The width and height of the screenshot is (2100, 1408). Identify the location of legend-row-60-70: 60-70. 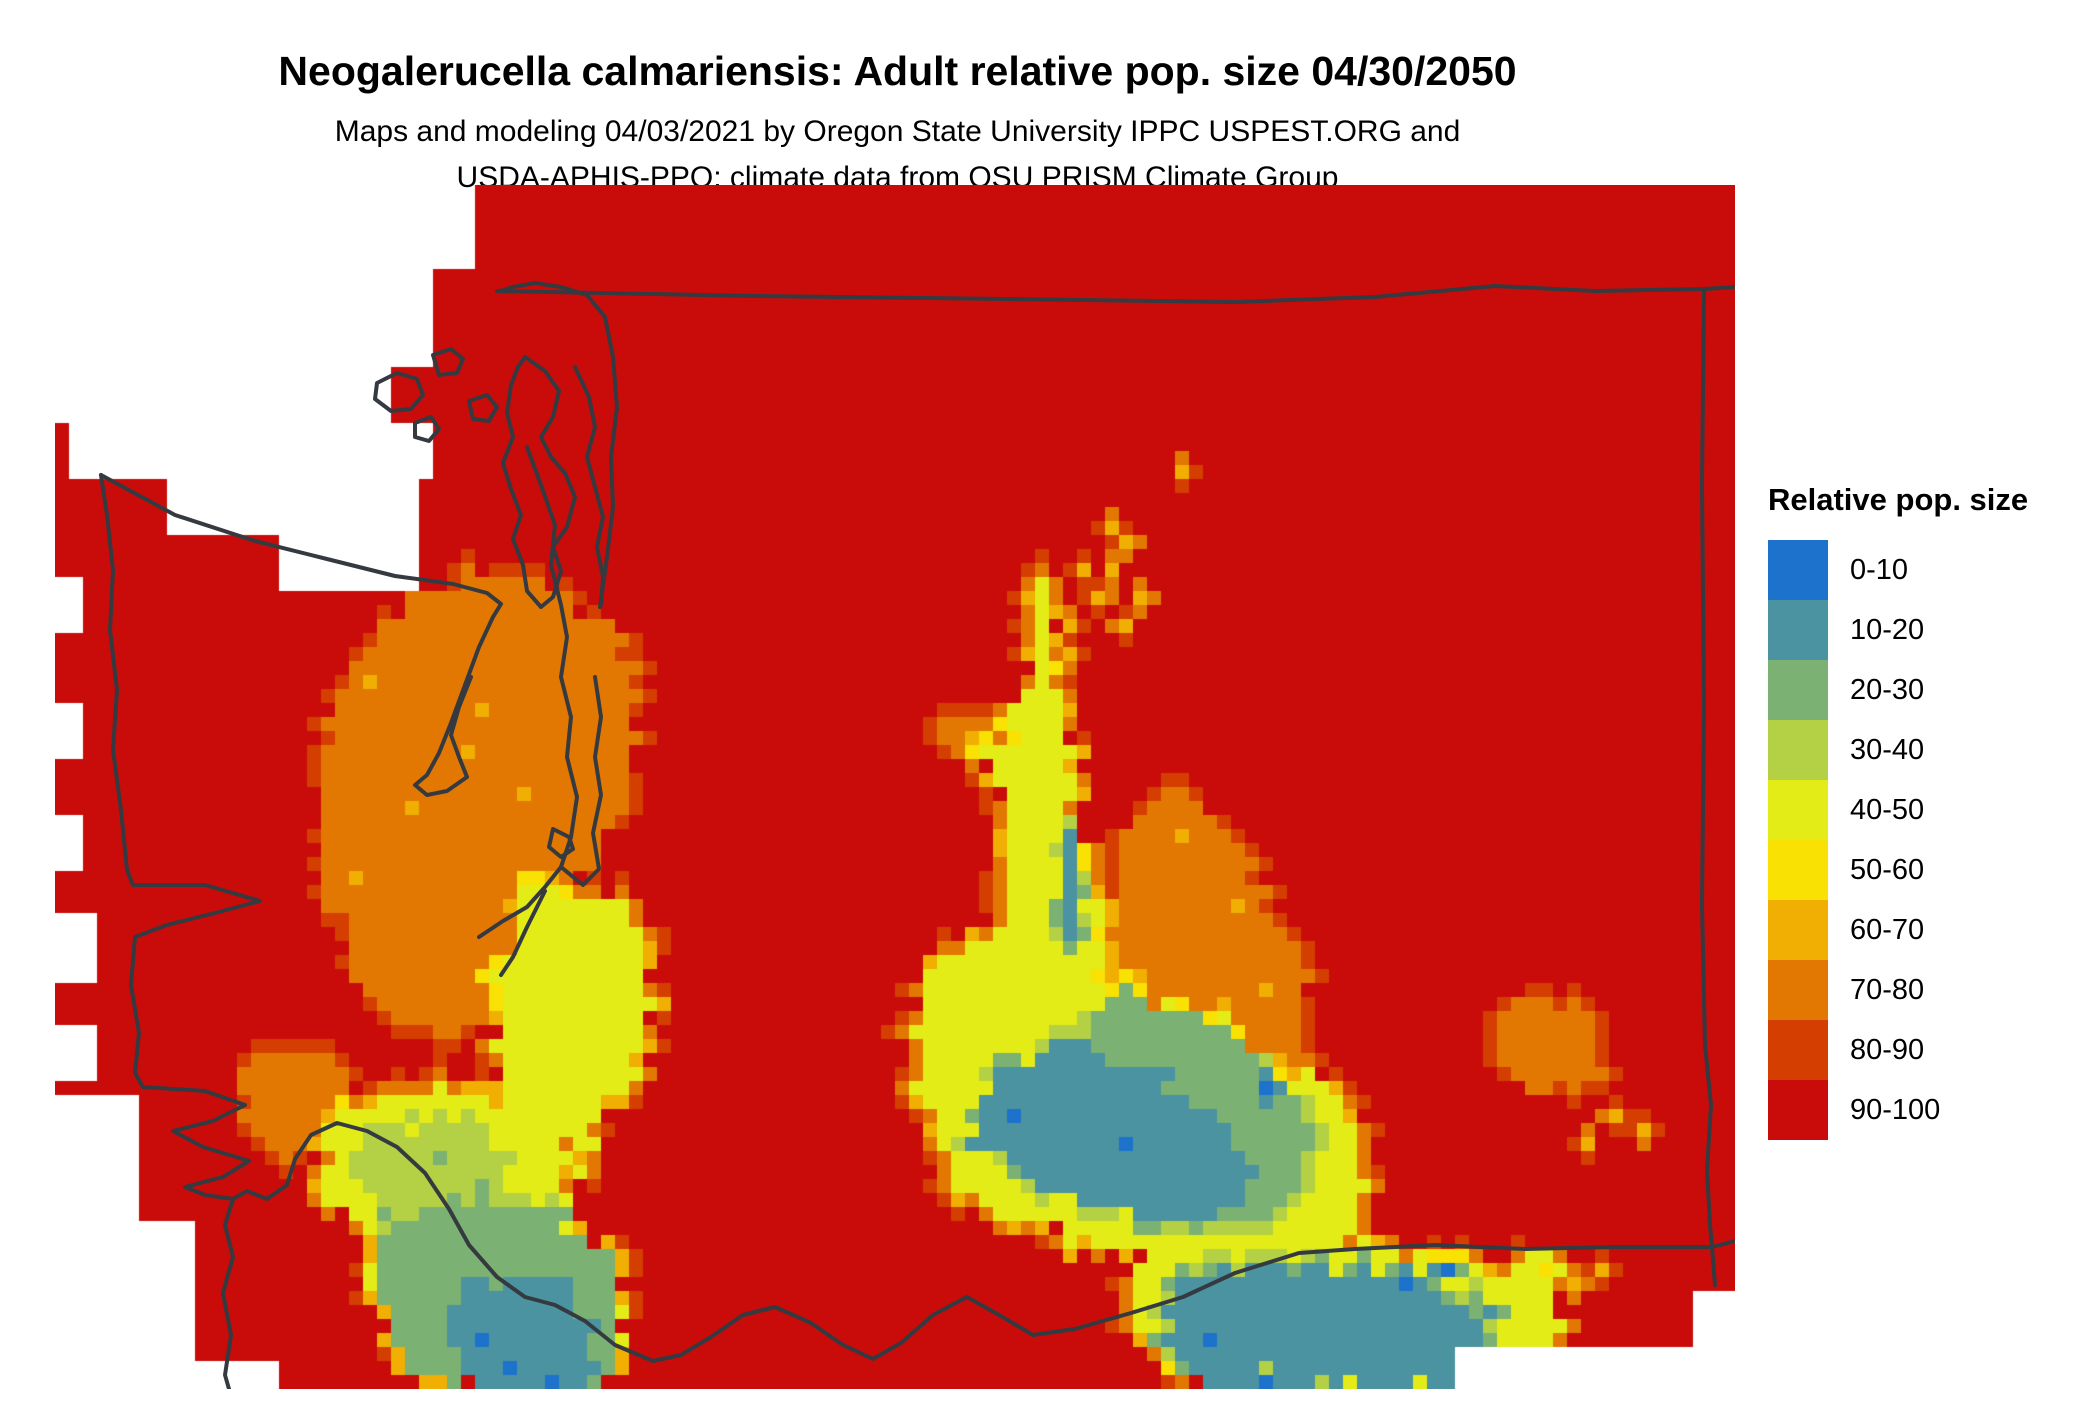
(1928, 930).